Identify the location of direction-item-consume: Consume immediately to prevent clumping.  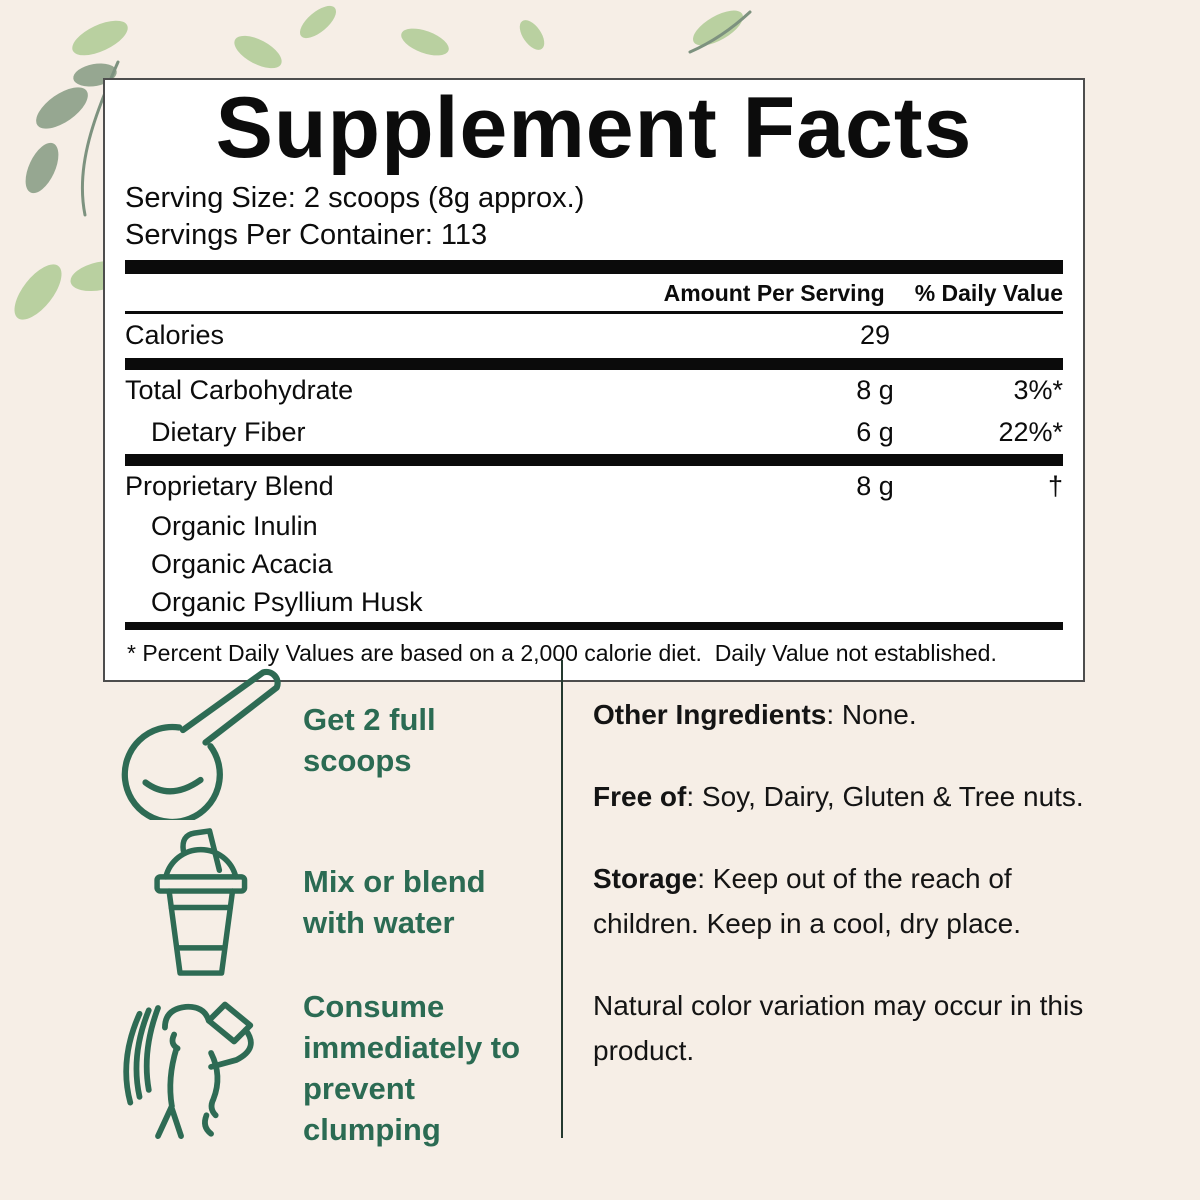
(332, 1068).